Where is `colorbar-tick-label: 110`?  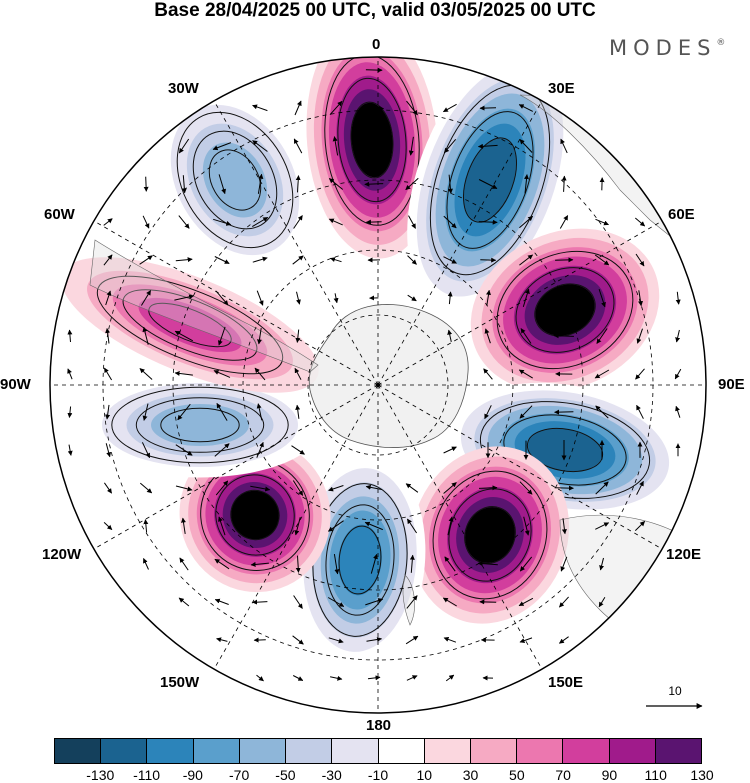
colorbar-tick-label: 110 is located at coordinates (655, 775).